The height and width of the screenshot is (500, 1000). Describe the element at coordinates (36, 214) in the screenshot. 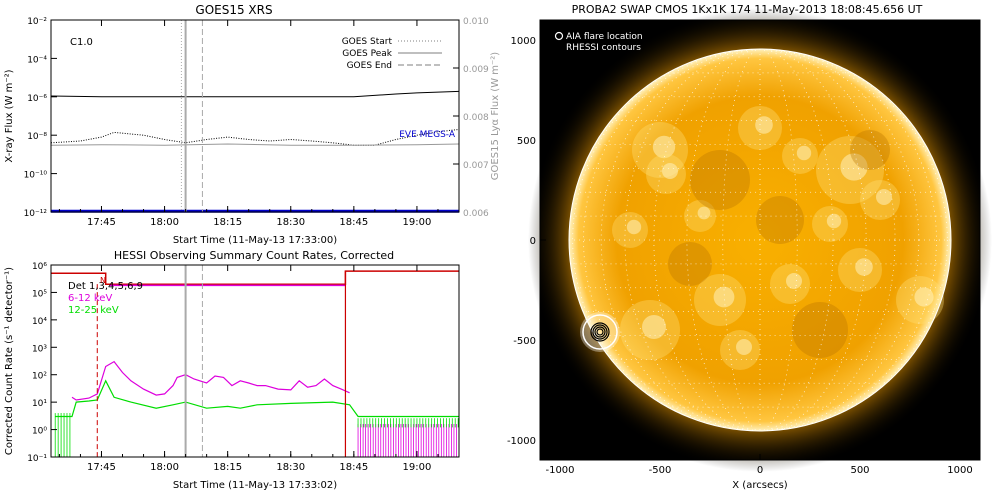

I see `goes-y-tick-label: 10⁻¹²` at that location.